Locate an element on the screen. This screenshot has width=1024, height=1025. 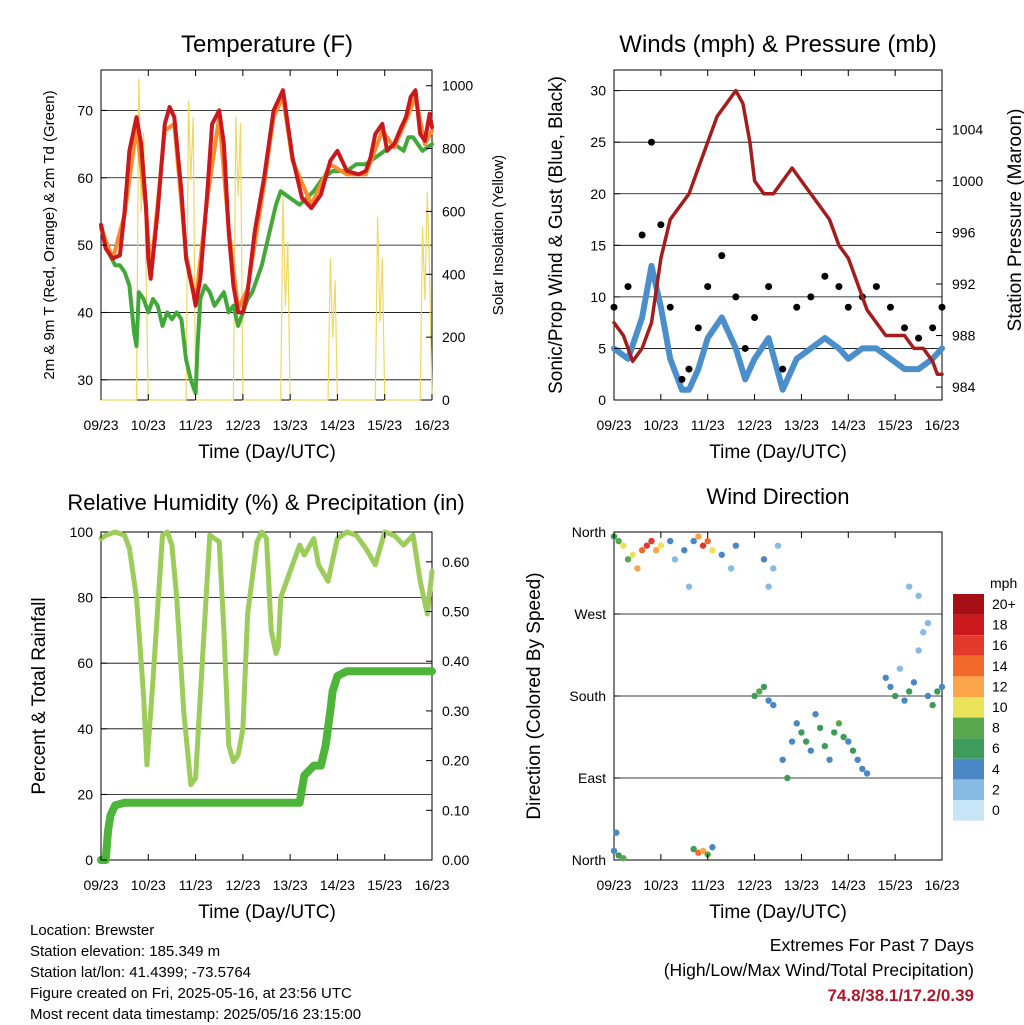
colorbar-label: 8 is located at coordinates (996, 728).